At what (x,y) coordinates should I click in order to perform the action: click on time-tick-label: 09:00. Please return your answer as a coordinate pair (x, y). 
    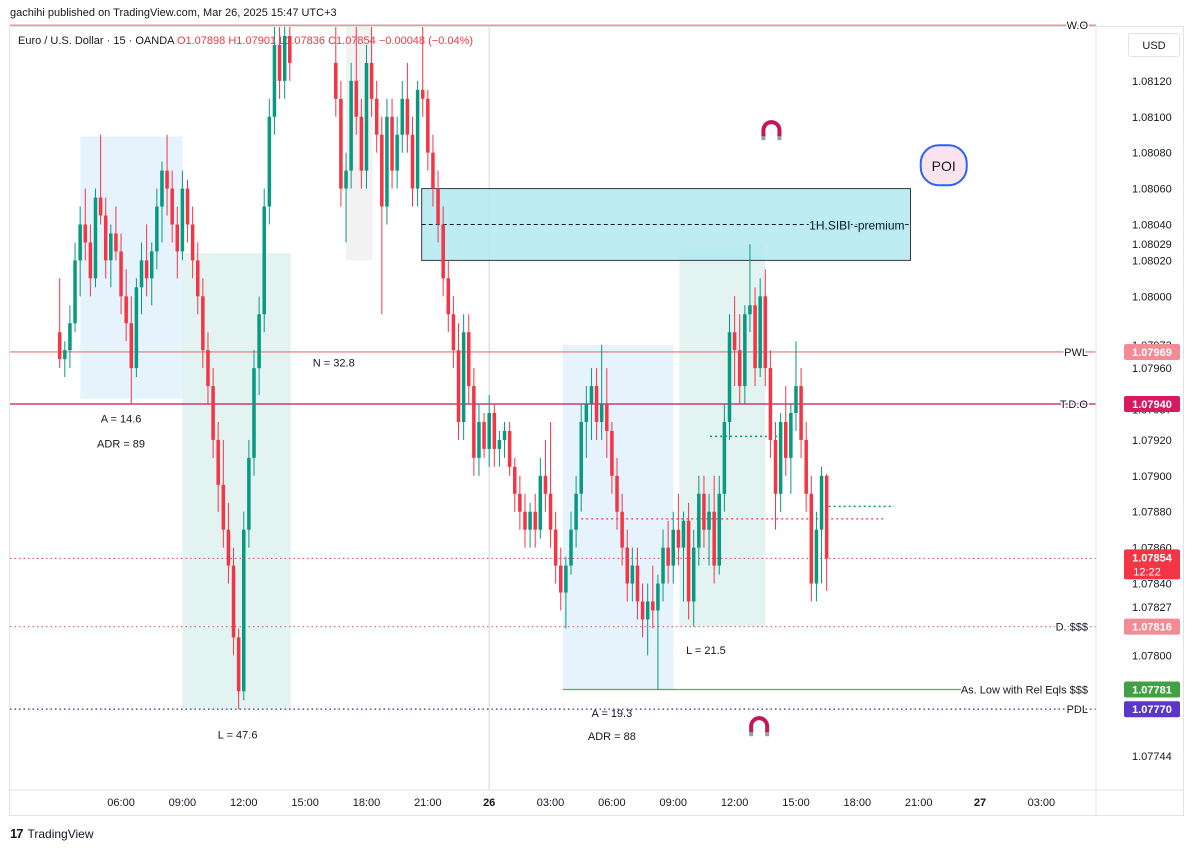
    Looking at the image, I should click on (183, 803).